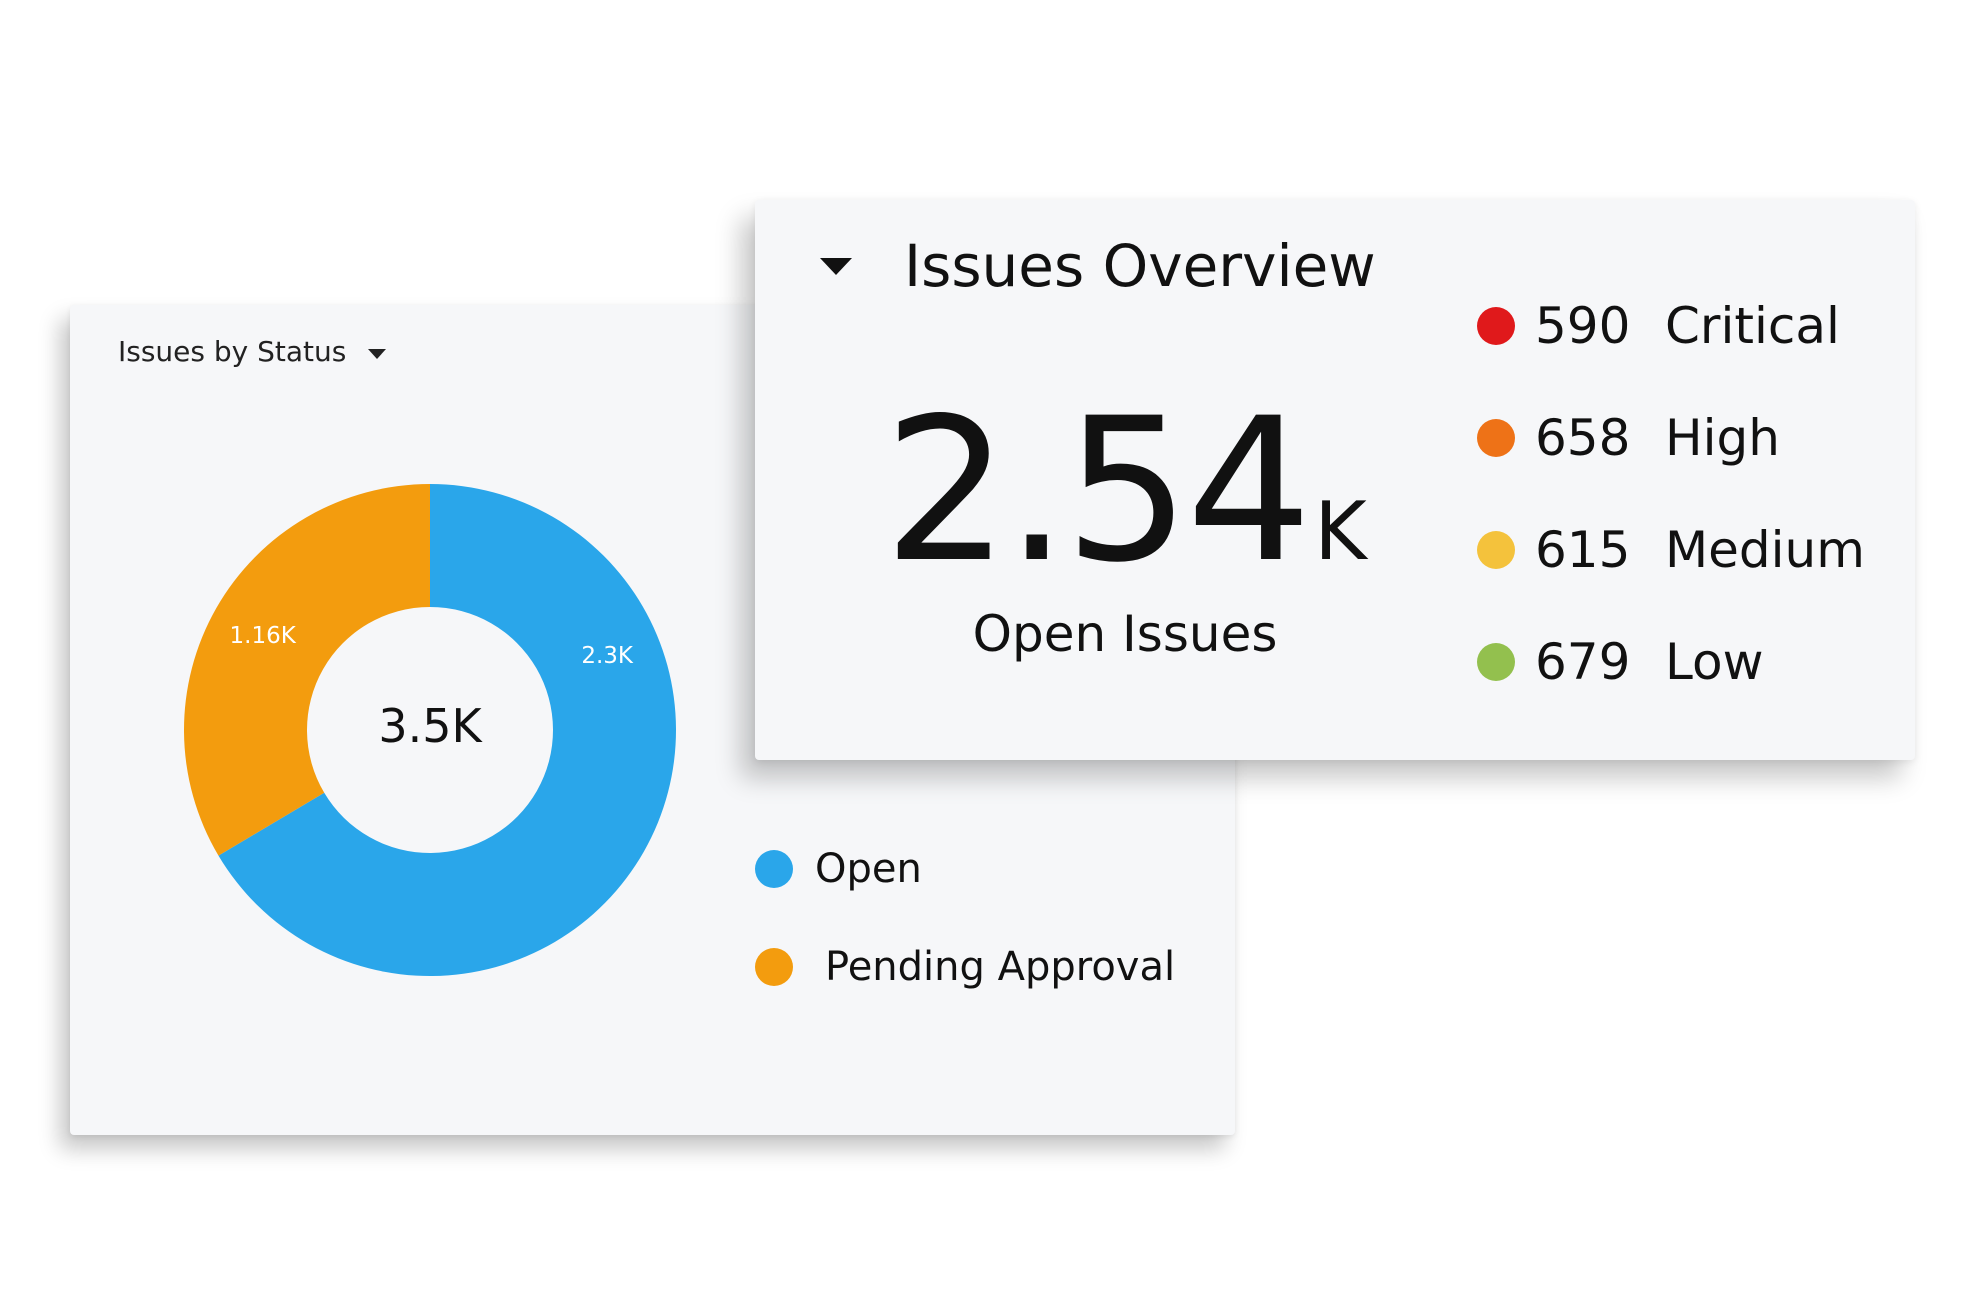  Describe the element at coordinates (1583, 438) in the screenshot. I see `severity-count: 658` at that location.